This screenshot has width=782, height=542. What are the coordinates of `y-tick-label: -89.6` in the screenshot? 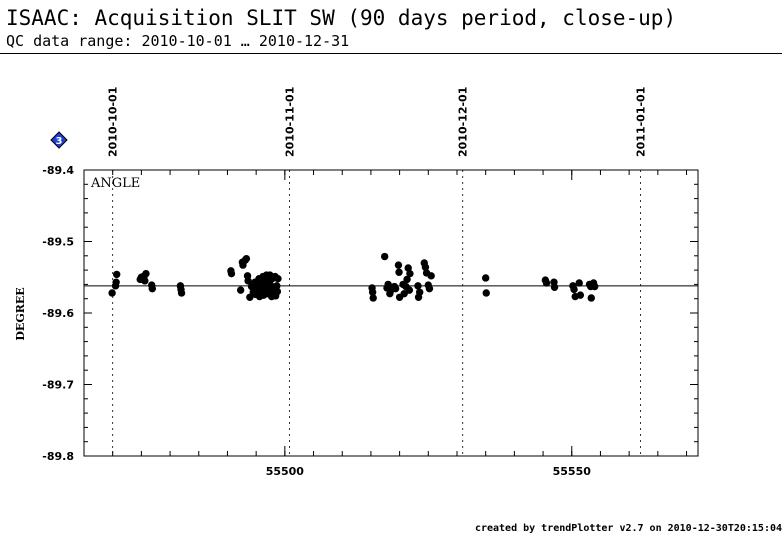 It's located at (58, 313).